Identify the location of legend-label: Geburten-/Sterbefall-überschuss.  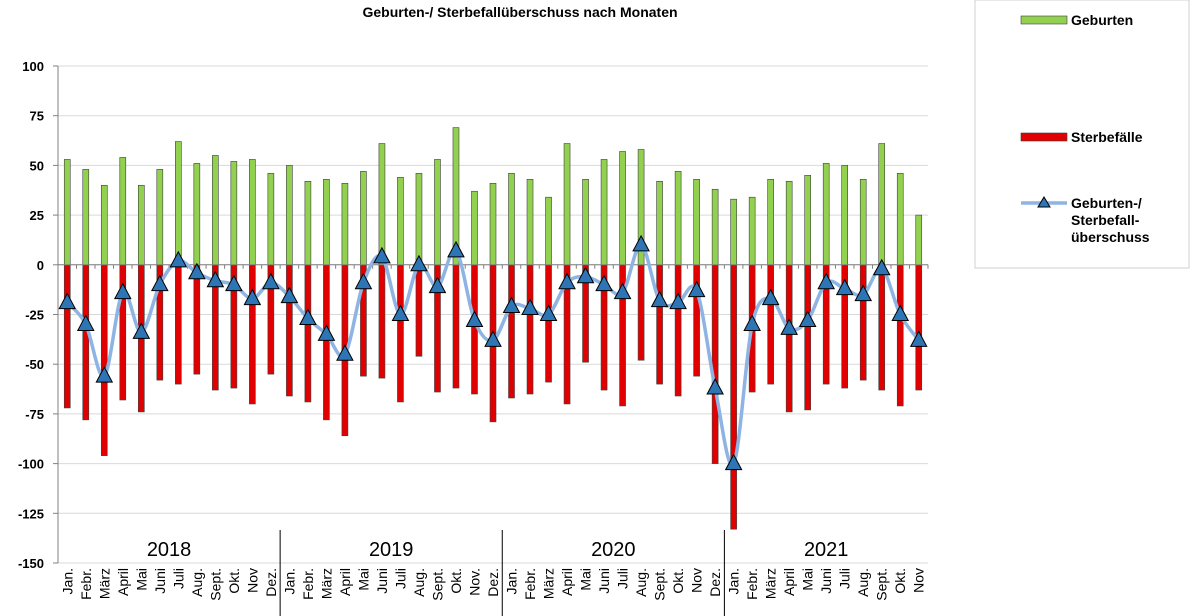
(1110, 220).